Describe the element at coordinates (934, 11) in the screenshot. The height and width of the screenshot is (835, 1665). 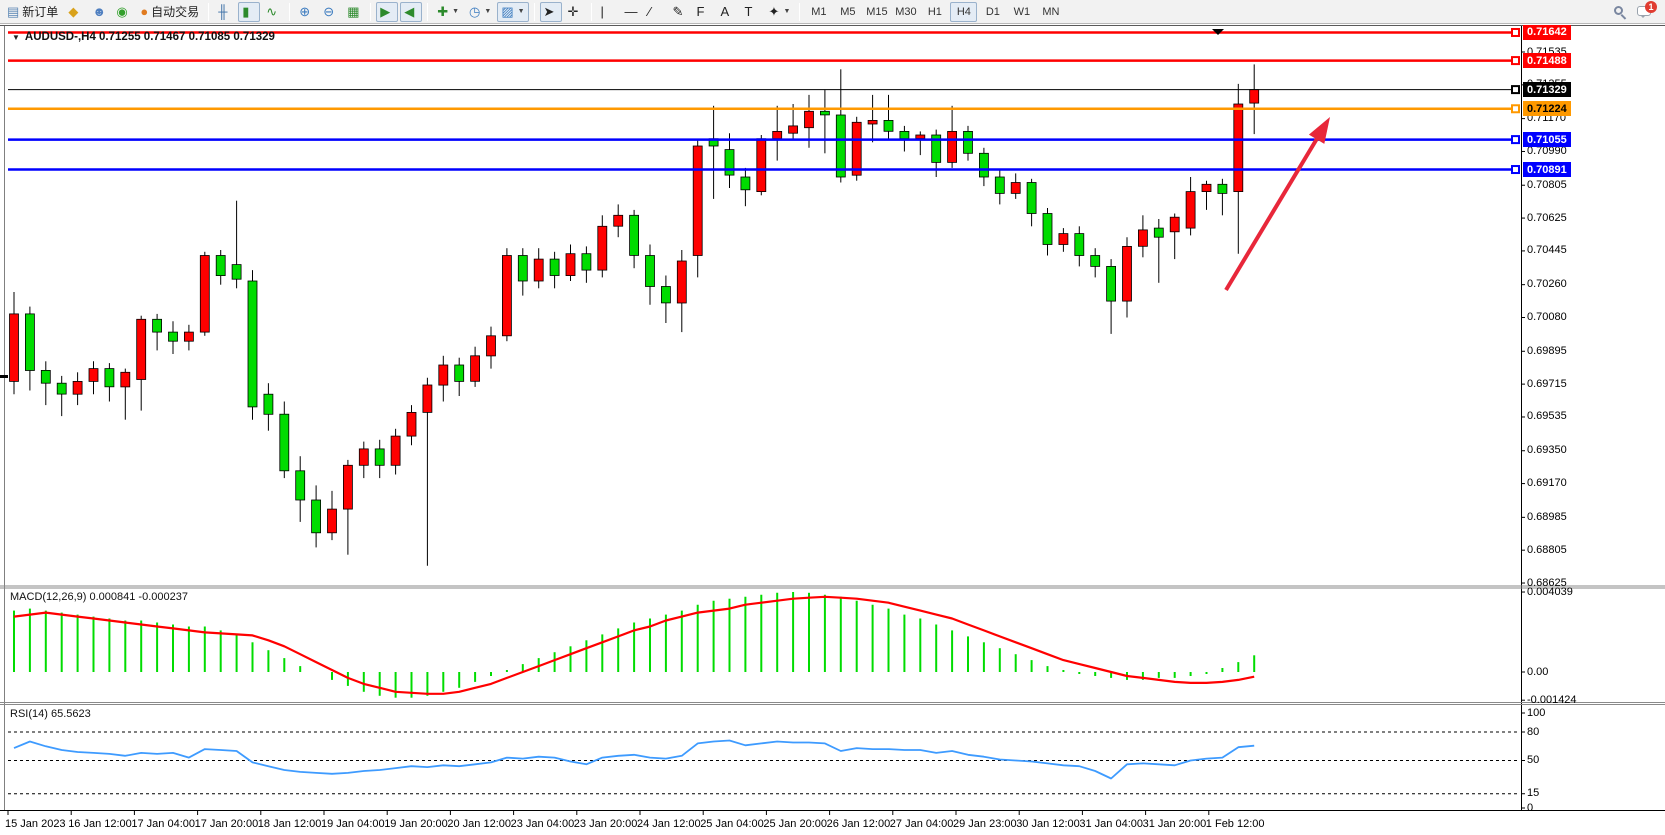
I see `timeframe-h1: H1` at that location.